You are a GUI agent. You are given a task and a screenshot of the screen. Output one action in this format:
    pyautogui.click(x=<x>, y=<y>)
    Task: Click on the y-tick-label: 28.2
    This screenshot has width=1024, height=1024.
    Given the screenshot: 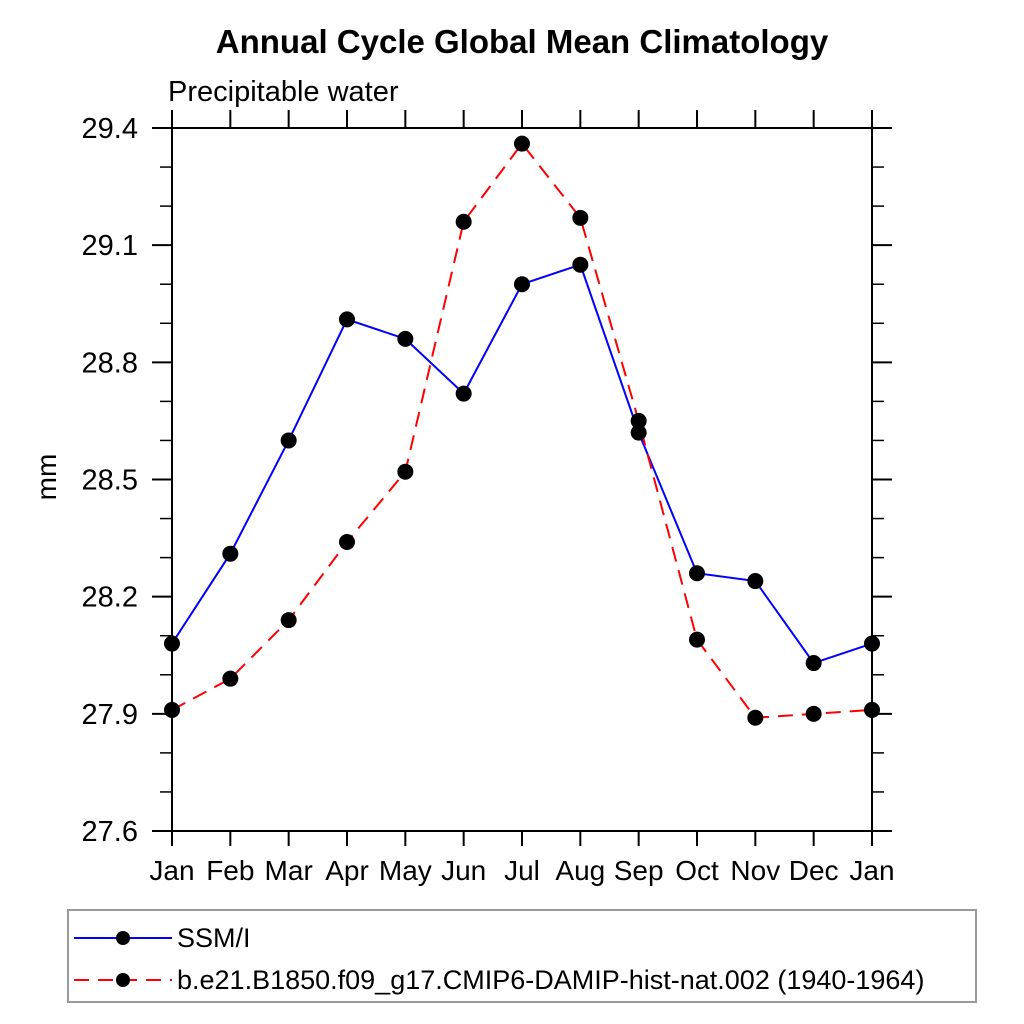 What is the action you would take?
    pyautogui.click(x=110, y=598)
    